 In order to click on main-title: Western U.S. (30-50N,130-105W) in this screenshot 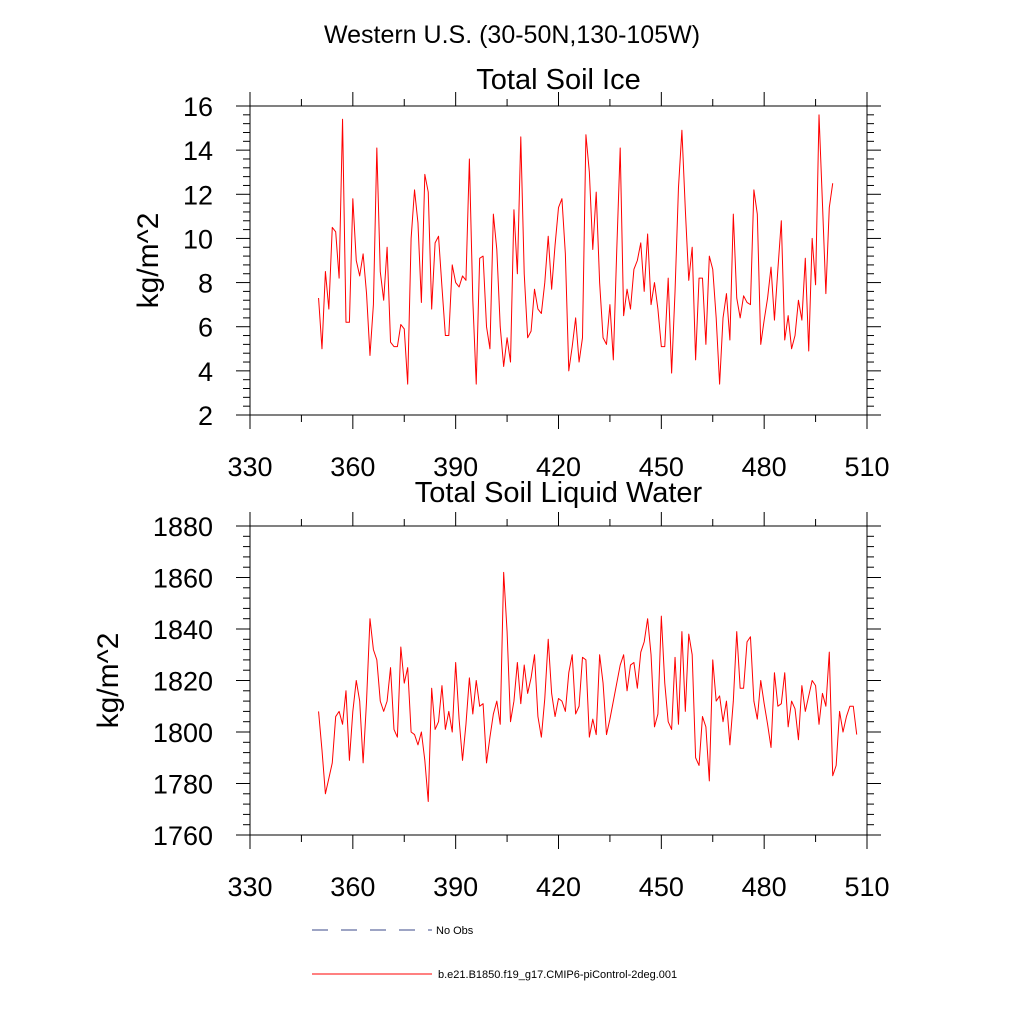, I will do `click(512, 35)`.